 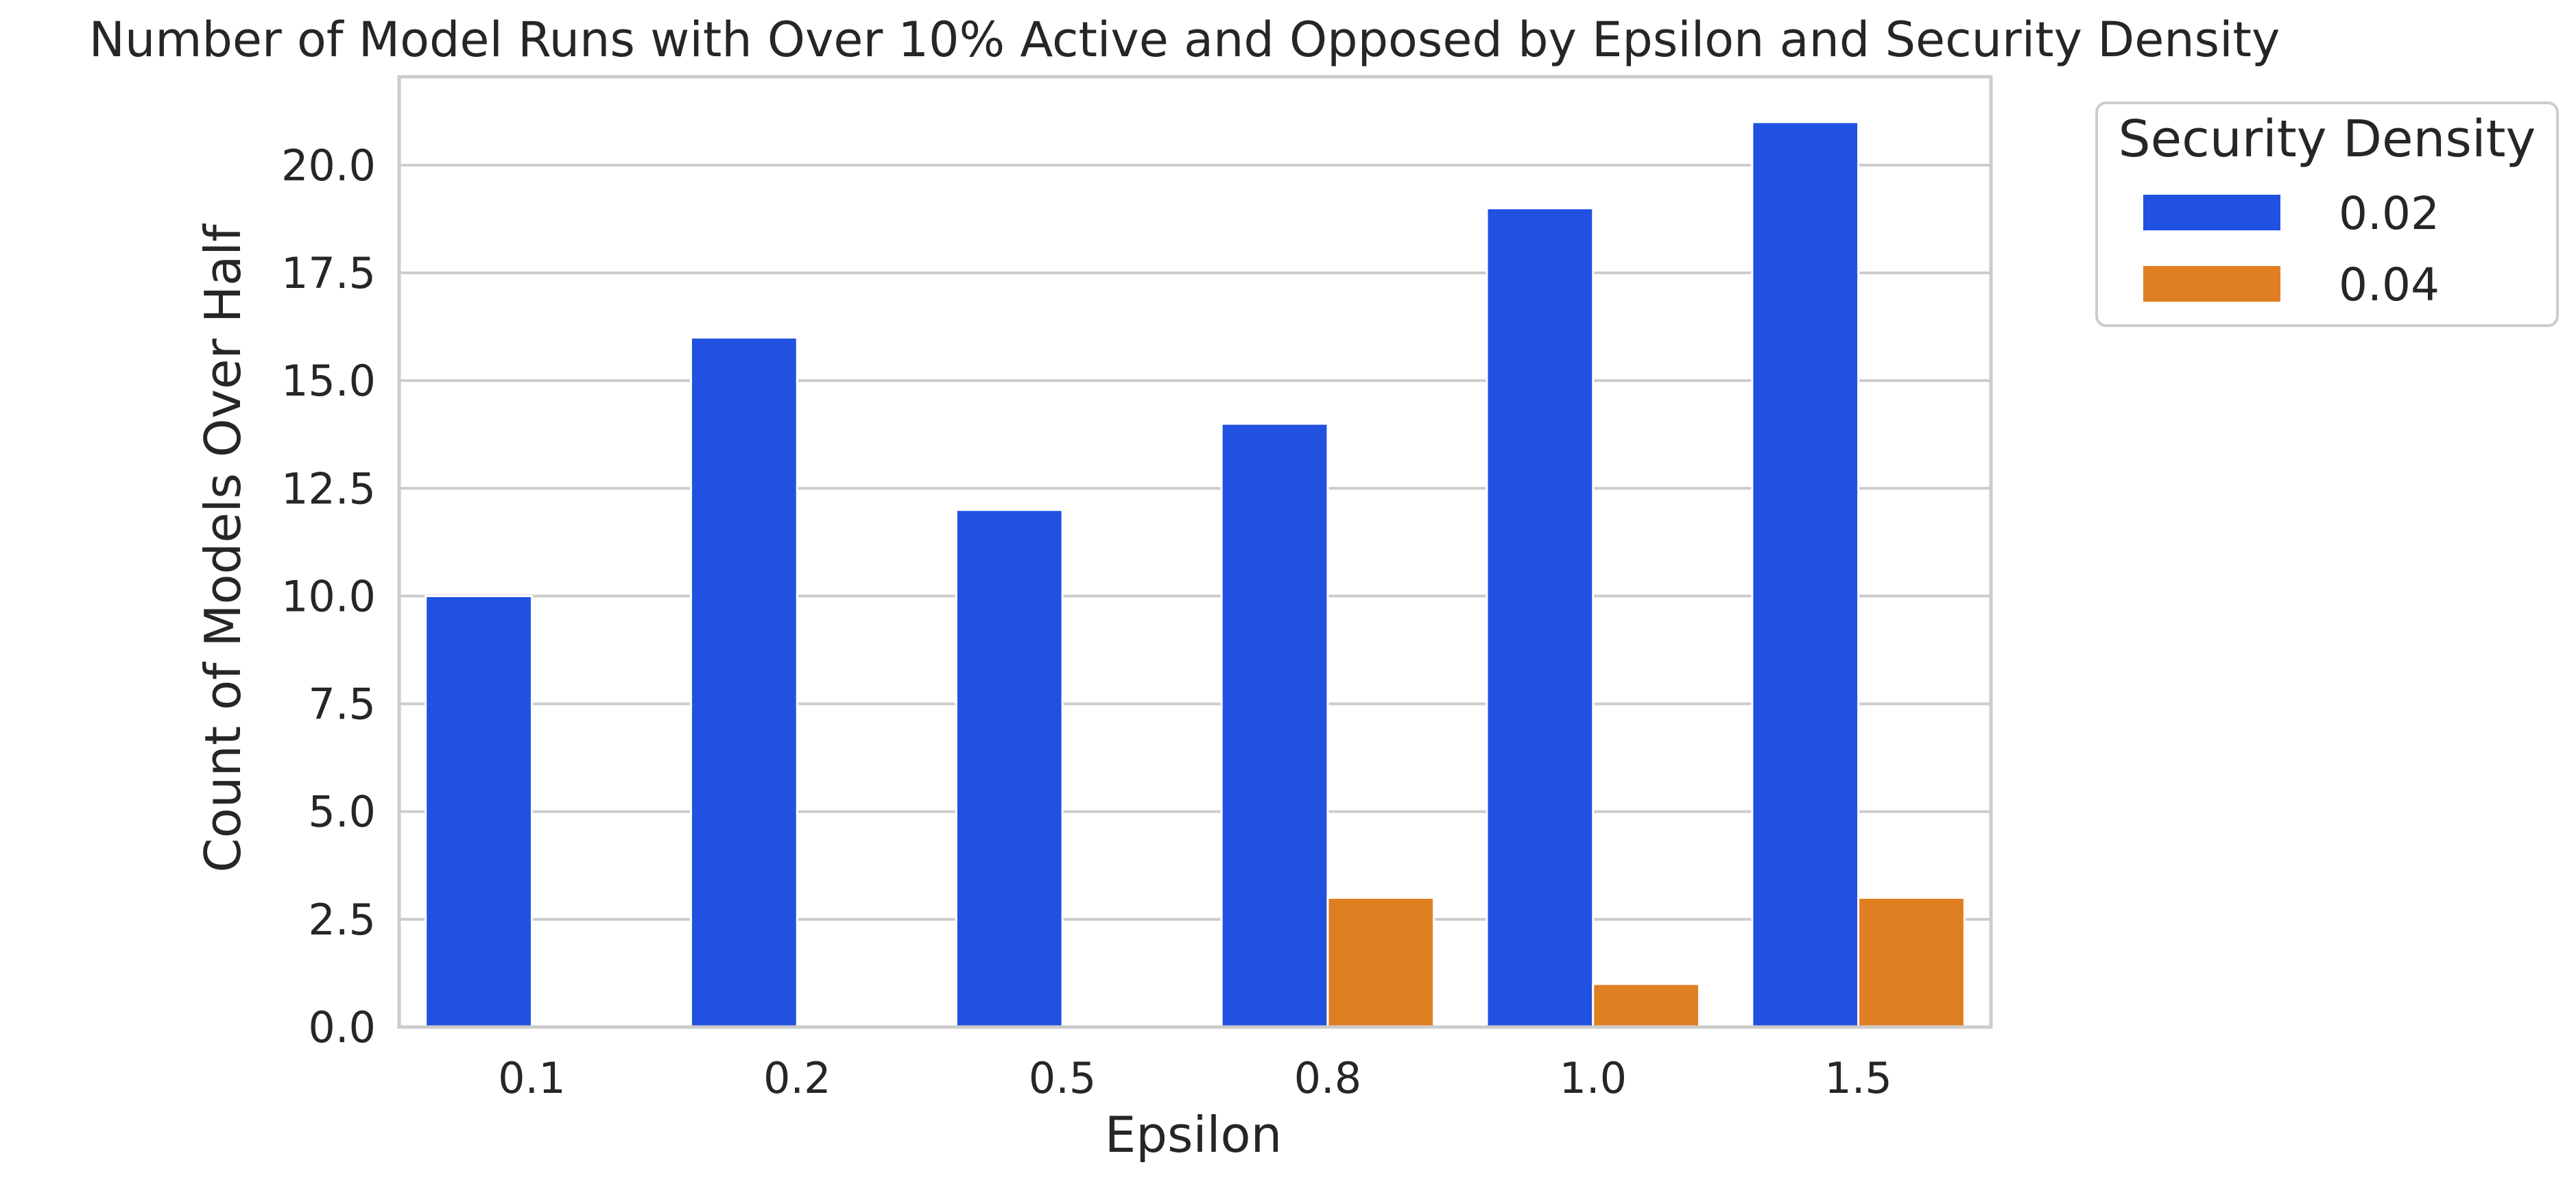 What do you see at coordinates (1328, 1078) in the screenshot?
I see `x-tick-label: 0.8` at bounding box center [1328, 1078].